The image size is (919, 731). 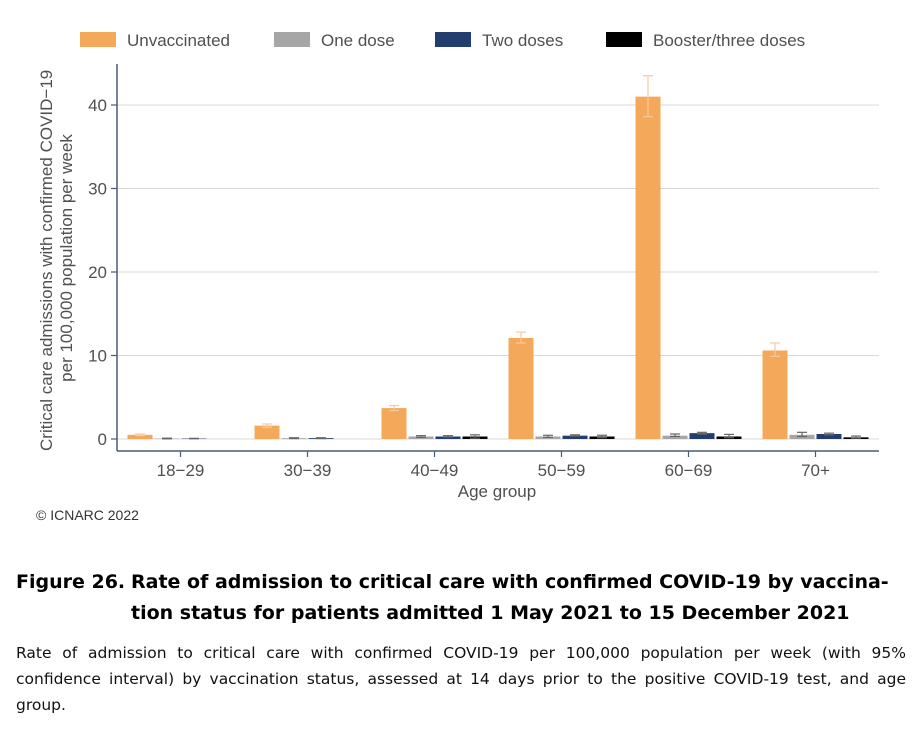 What do you see at coordinates (97, 189) in the screenshot?
I see `y-tick-label-30: 30` at bounding box center [97, 189].